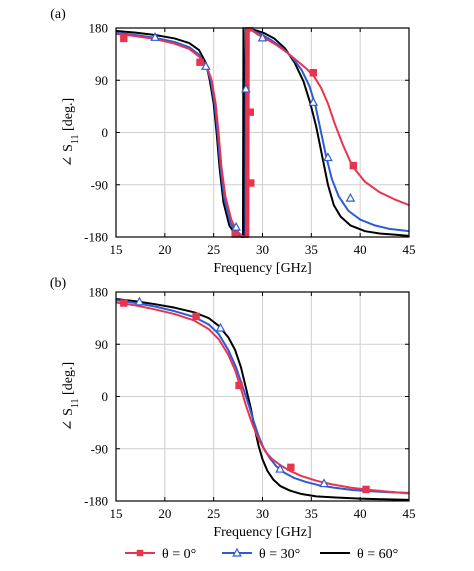 The width and height of the screenshot is (474, 571). Describe the element at coordinates (279, 554) in the screenshot. I see `legend-label: θ = 30°` at that location.